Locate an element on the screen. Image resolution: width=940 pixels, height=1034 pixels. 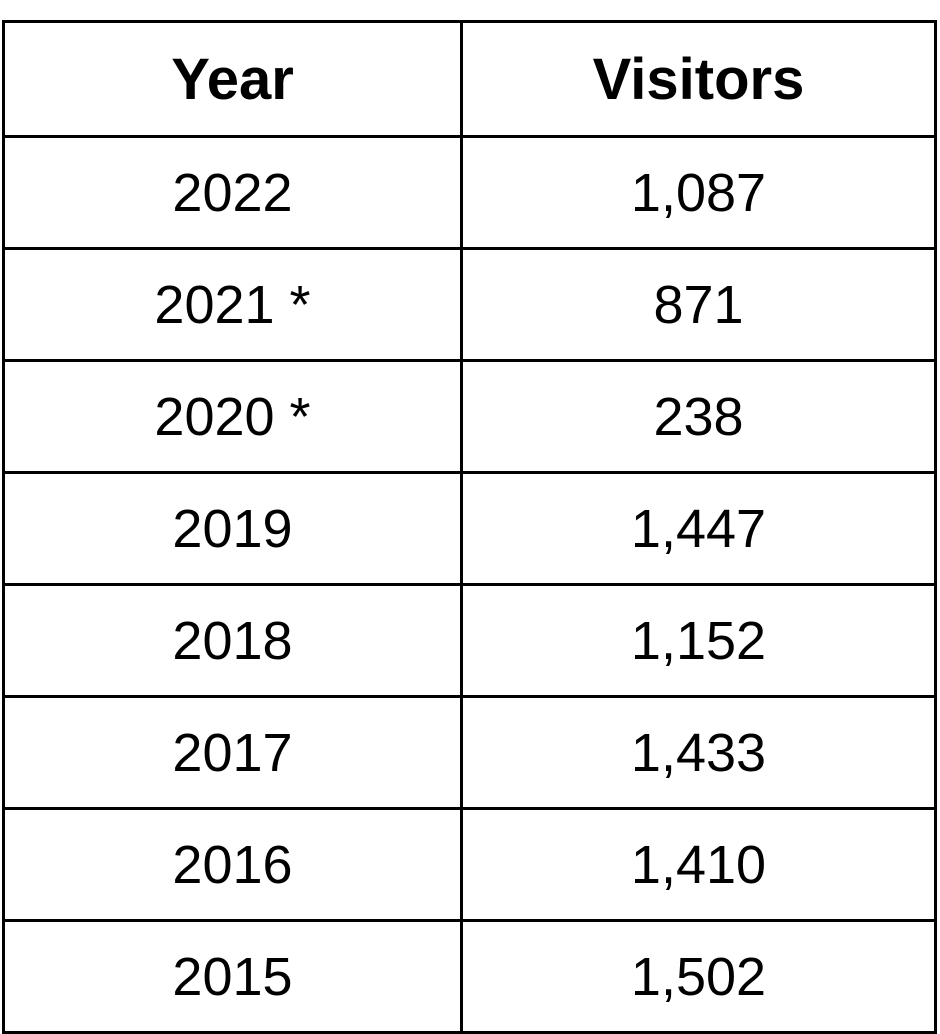
table-row: 2018 1,152 is located at coordinates (469, 640).